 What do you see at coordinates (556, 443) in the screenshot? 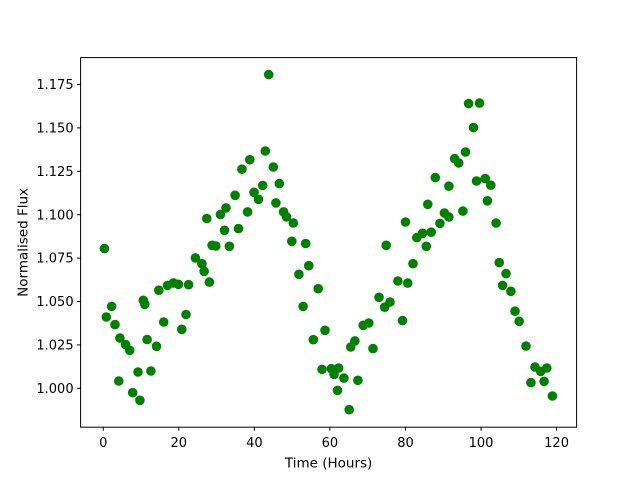
I see `x-tick-label: 120` at bounding box center [556, 443].